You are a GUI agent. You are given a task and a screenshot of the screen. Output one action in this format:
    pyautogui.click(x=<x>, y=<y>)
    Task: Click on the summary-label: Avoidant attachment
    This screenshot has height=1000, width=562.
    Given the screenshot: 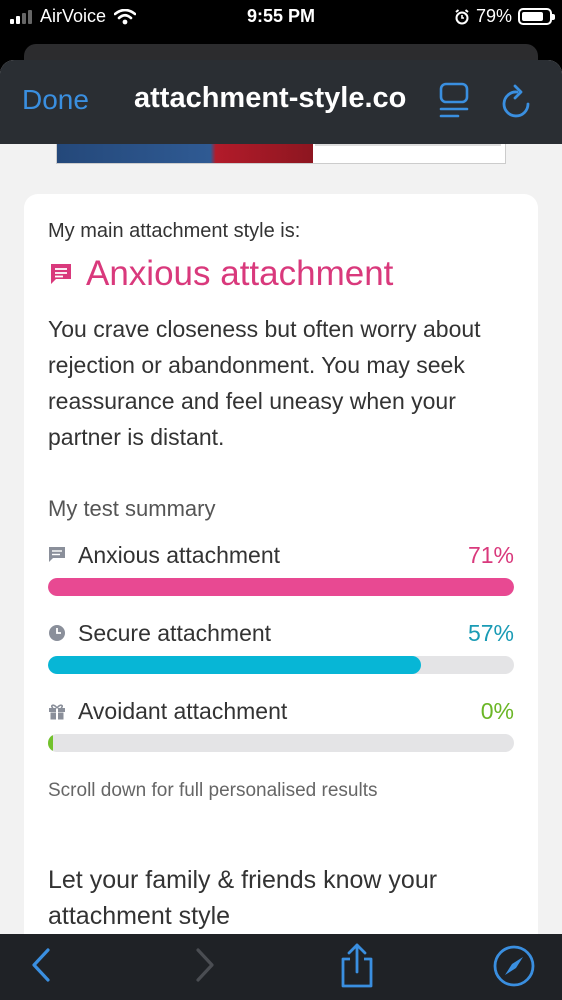 What is the action you would take?
    pyautogui.click(x=183, y=710)
    